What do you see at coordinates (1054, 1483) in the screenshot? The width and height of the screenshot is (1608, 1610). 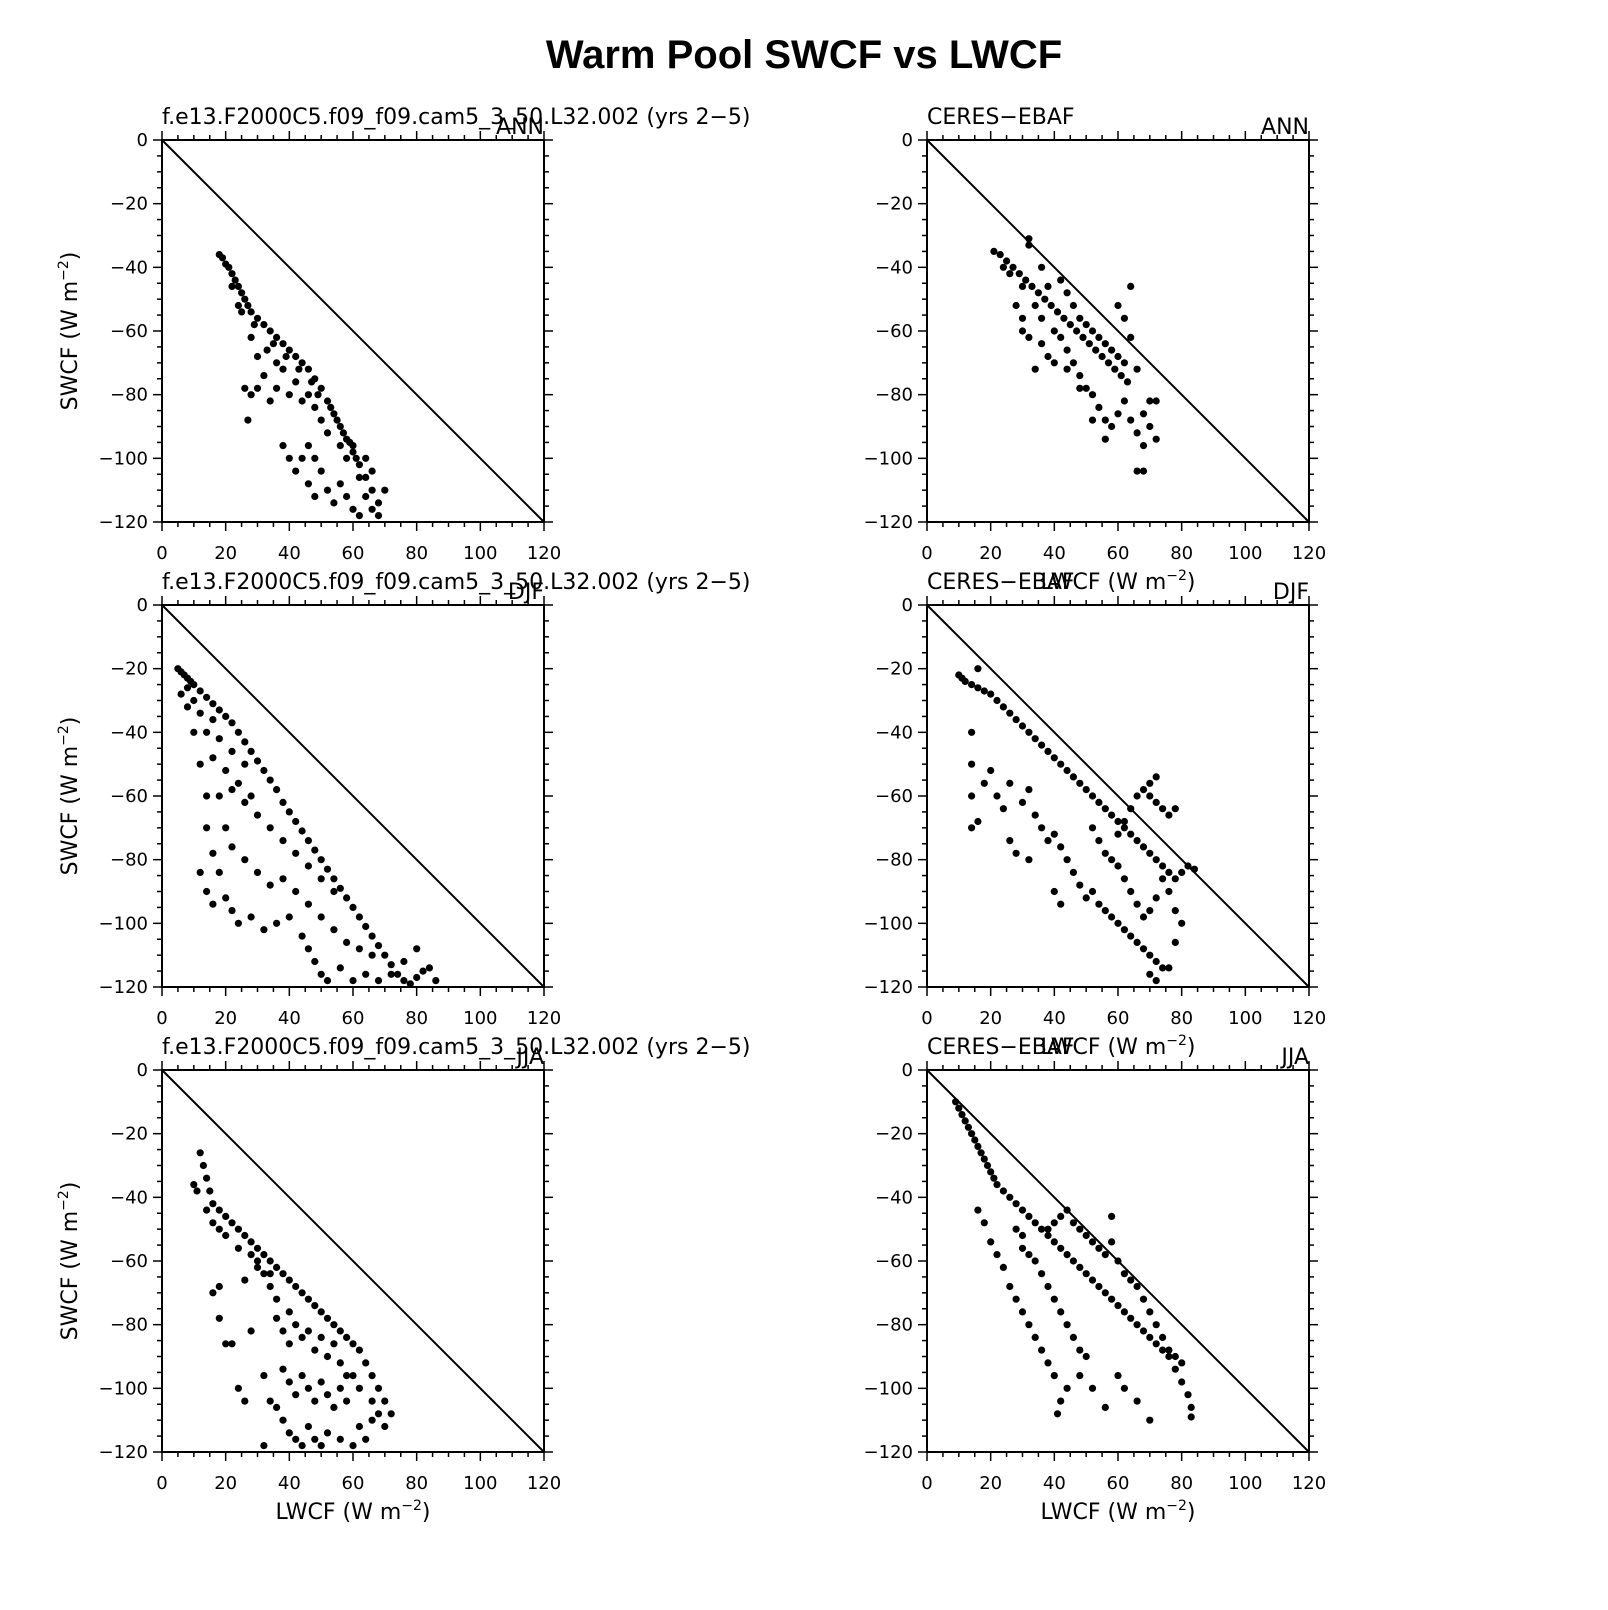 I see `x-tick-label: 40` at bounding box center [1054, 1483].